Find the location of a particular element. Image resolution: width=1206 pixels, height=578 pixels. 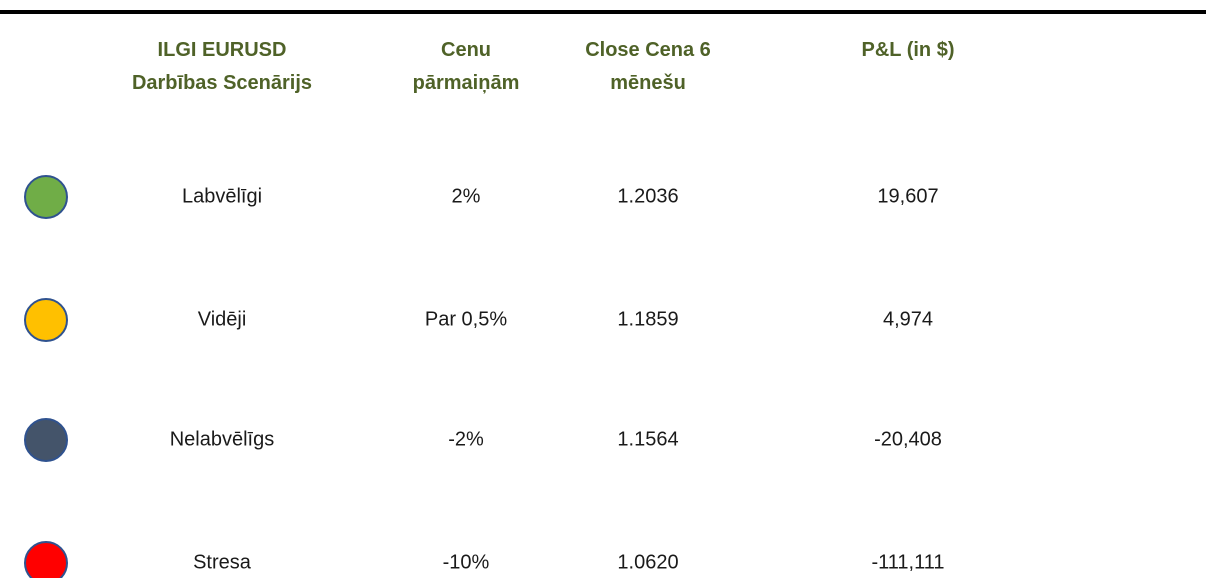

column-header: Cenu is located at coordinates (466, 50).